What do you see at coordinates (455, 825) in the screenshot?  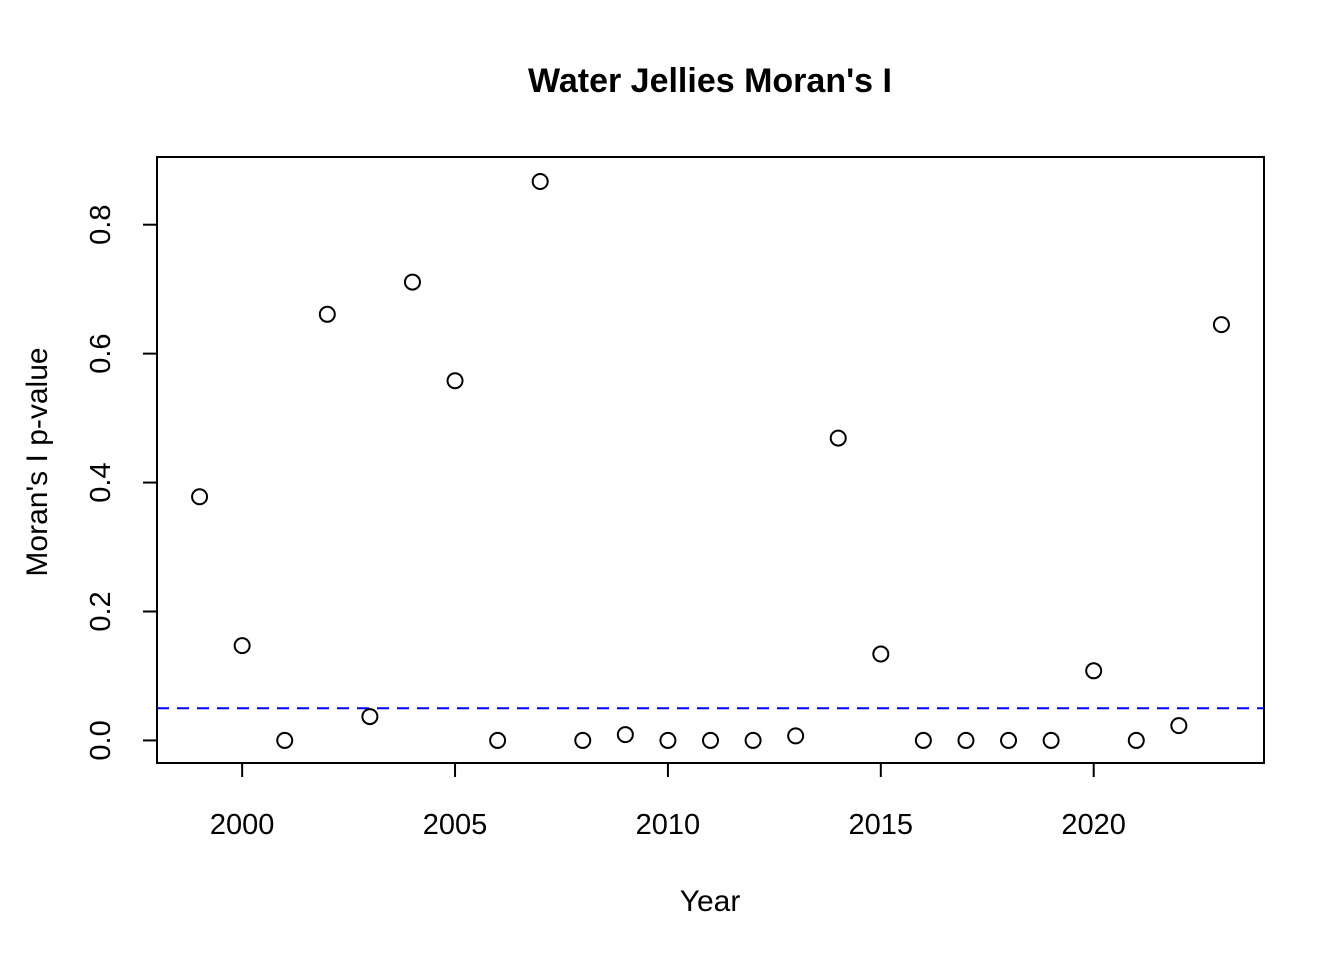 I see `x-tick-label: 2005` at bounding box center [455, 825].